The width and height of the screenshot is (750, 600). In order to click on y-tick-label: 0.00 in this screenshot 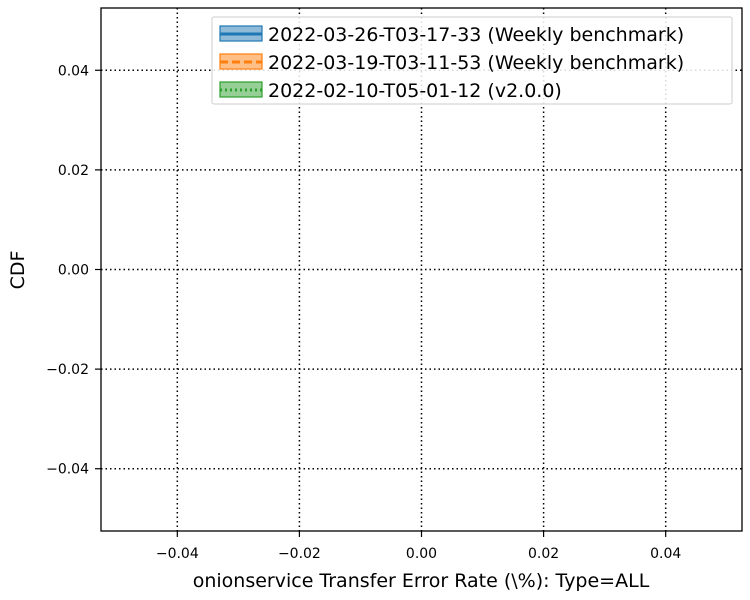, I will do `click(73, 271)`.